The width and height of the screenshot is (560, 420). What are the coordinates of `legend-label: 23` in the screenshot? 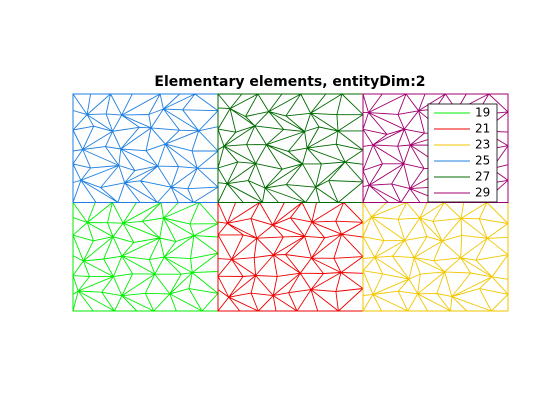 It's located at (482, 145).